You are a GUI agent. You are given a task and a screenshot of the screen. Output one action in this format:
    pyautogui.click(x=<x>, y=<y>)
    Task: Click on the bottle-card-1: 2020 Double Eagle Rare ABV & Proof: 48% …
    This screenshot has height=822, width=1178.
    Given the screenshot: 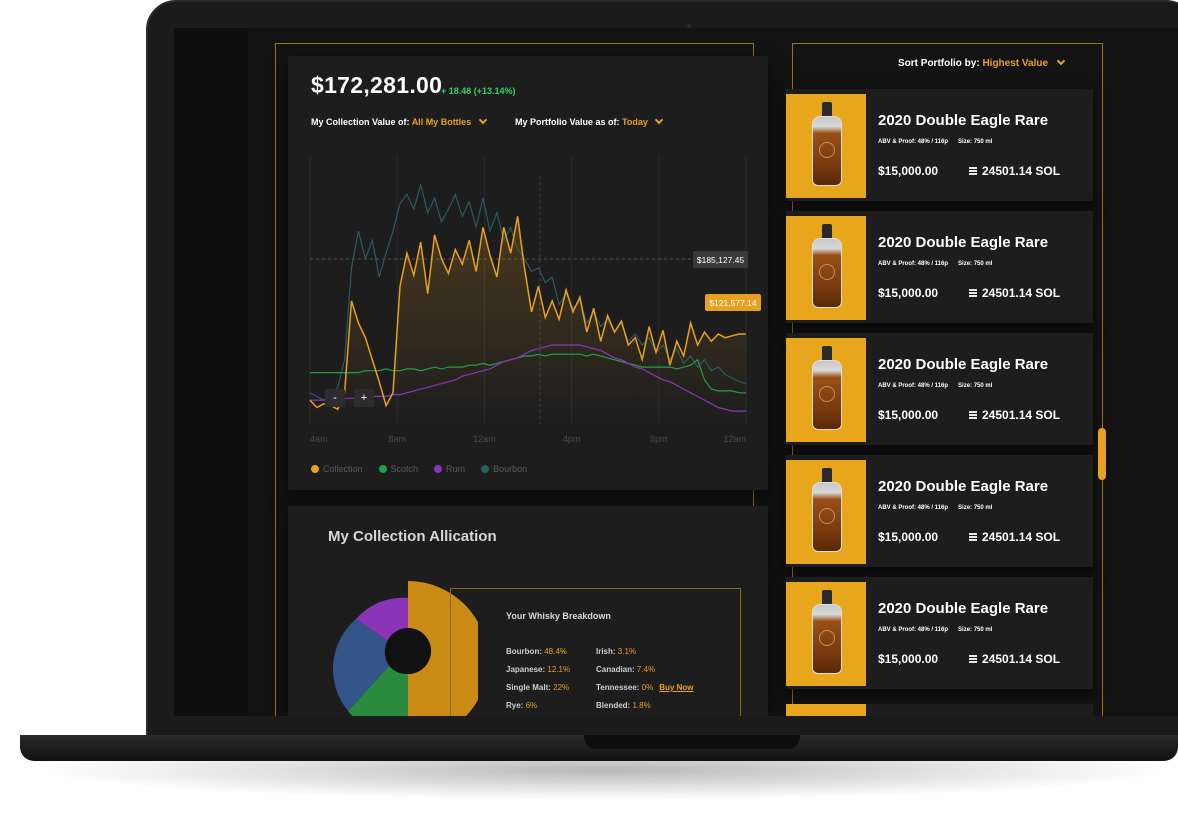 What is the action you would take?
    pyautogui.click(x=939, y=145)
    